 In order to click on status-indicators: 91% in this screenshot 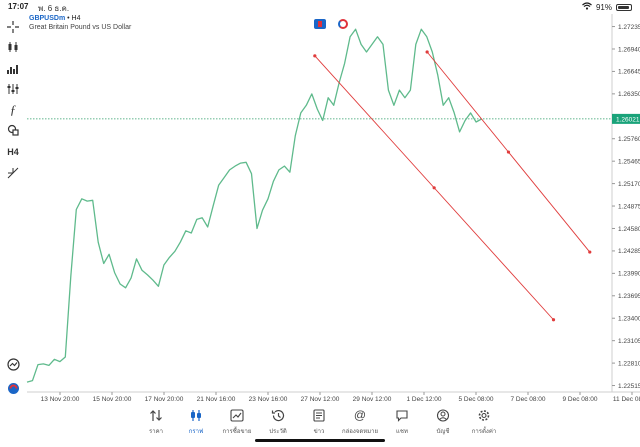, I will do `click(607, 7)`.